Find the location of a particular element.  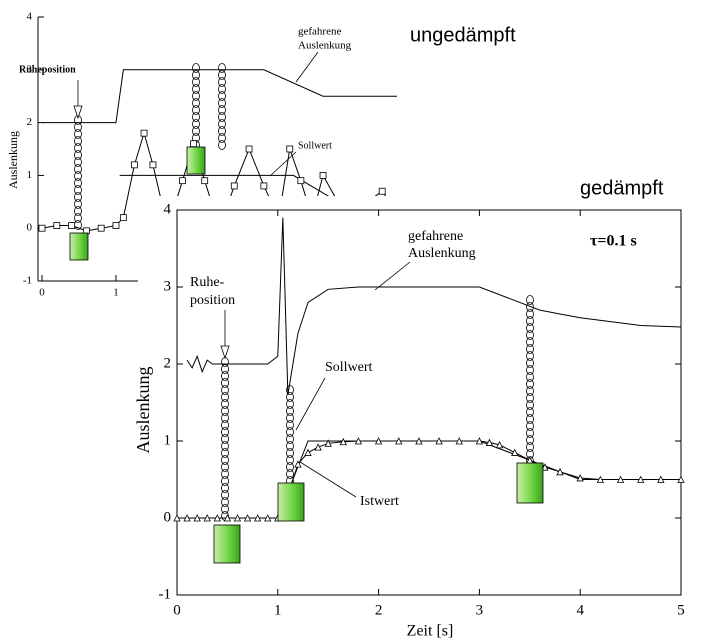

x-tick-label: 5 is located at coordinates (681, 610).